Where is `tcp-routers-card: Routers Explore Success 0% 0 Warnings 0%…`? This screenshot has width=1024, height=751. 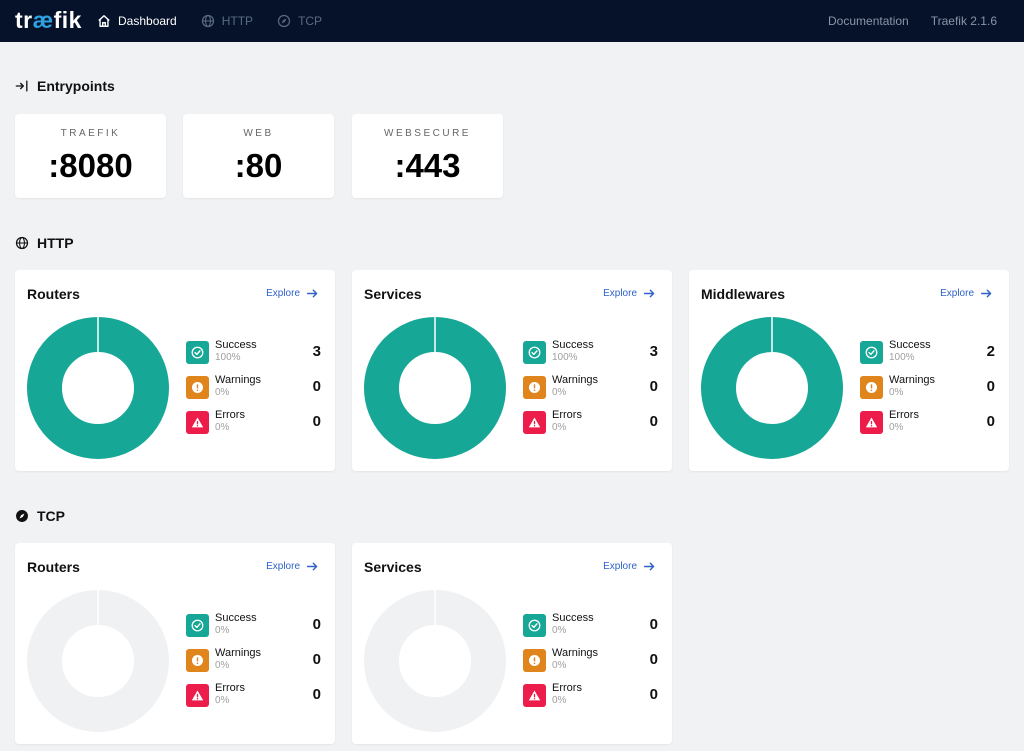
tcp-routers-card: Routers Explore Success 0% 0 Warnings 0%… is located at coordinates (175, 643).